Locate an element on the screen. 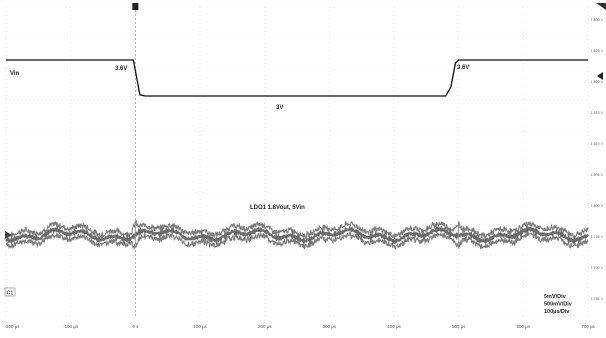  channel-marker-label: C1 is located at coordinates (10, 294).